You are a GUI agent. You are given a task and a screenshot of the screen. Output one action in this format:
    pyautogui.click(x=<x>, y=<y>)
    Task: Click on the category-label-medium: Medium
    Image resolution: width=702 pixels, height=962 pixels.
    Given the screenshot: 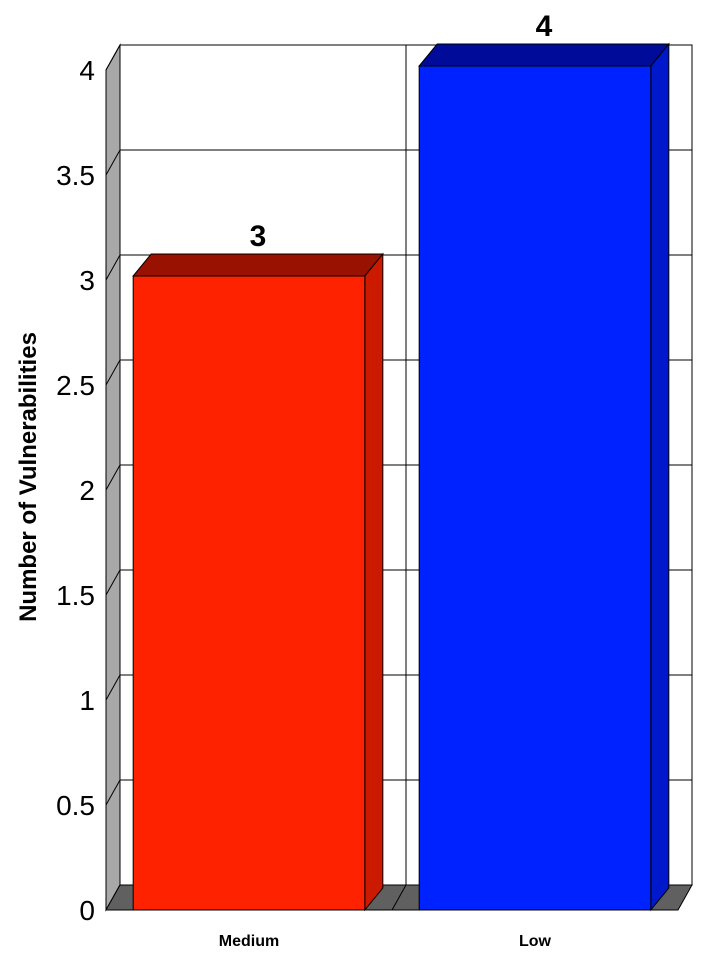 What is the action you would take?
    pyautogui.click(x=249, y=941)
    